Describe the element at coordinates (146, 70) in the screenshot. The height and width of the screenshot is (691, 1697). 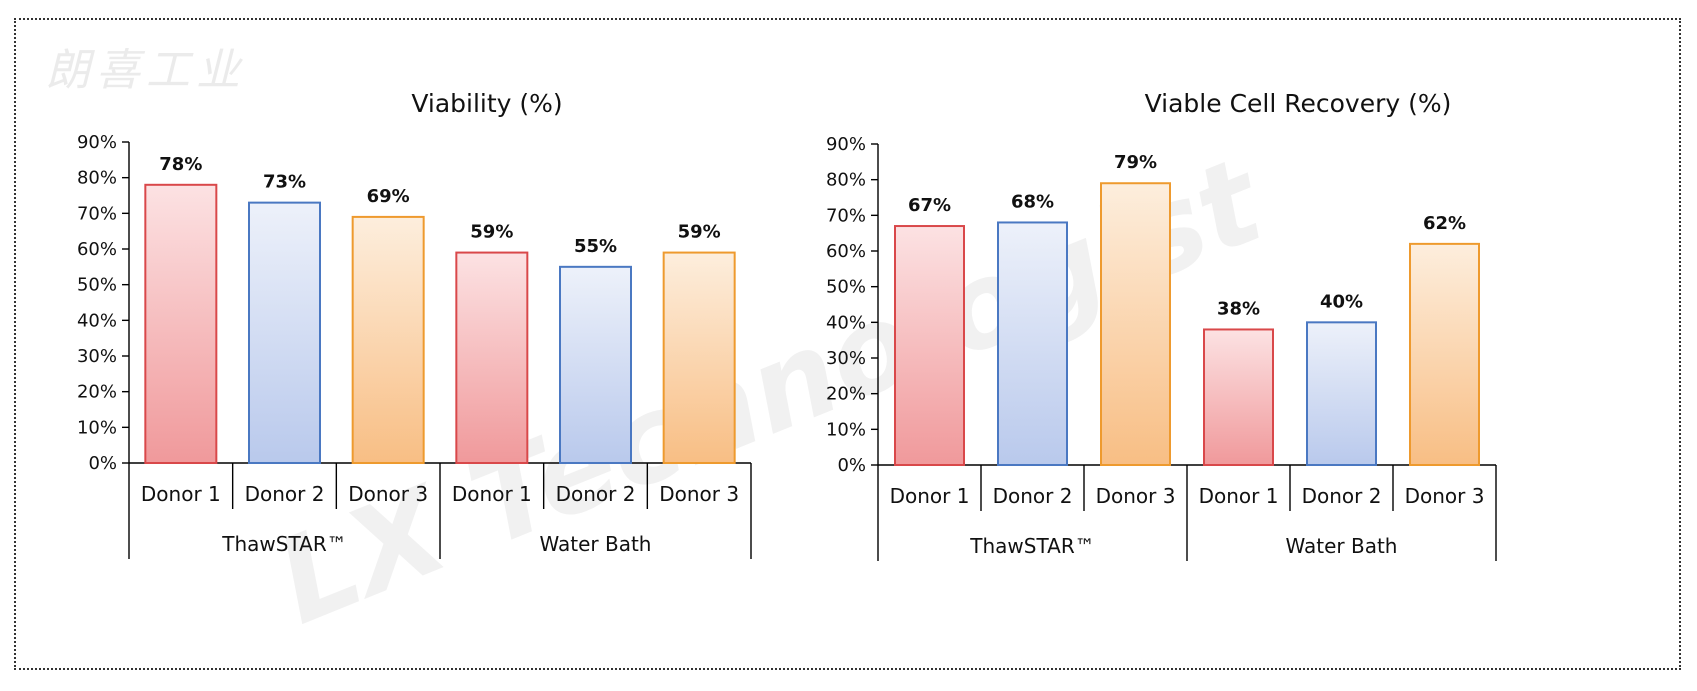
I see `watermark-chinese: 朗喜工业` at that location.